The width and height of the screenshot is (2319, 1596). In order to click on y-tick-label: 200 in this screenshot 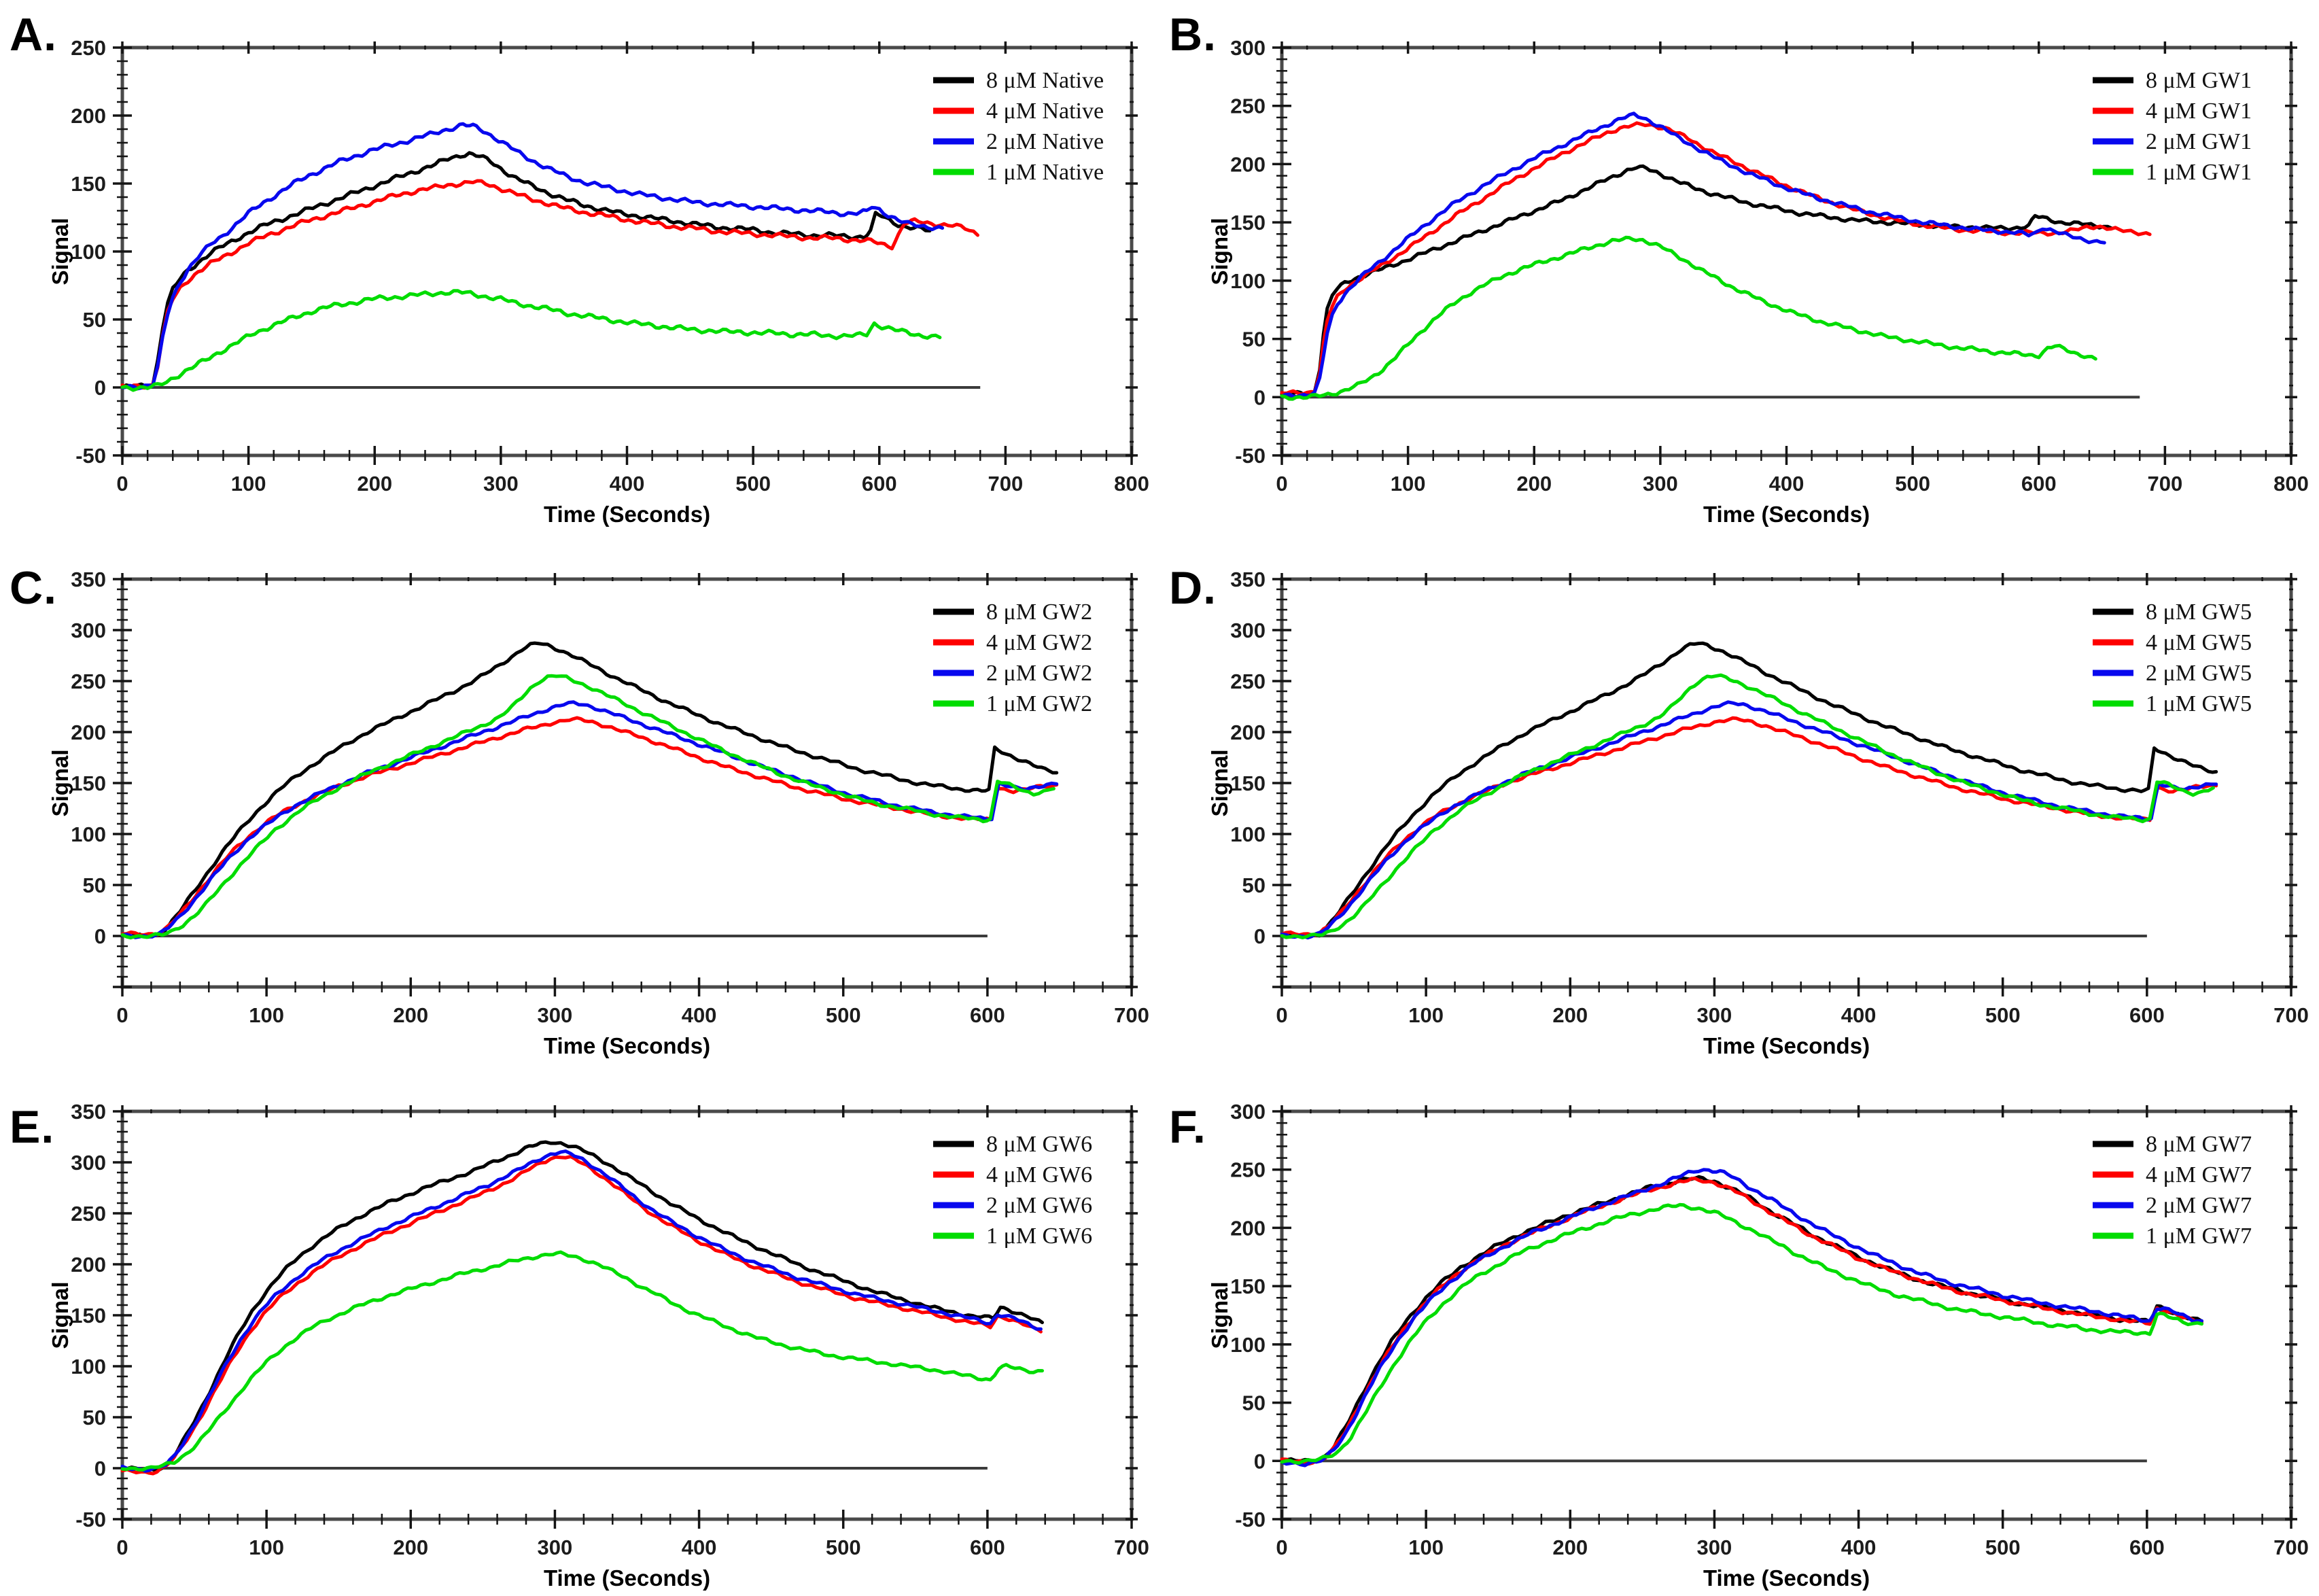, I will do `click(1248, 164)`.